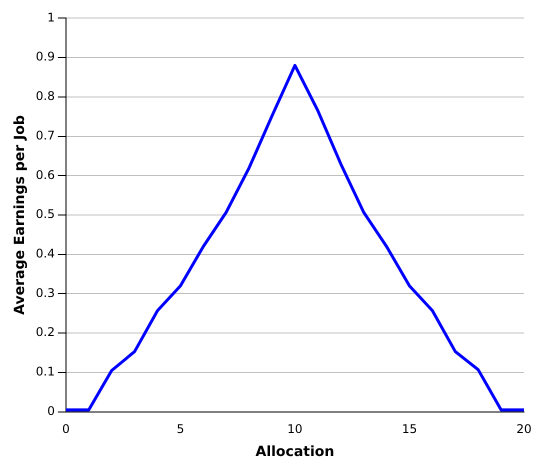  Describe the element at coordinates (66, 429) in the screenshot. I see `x-tick-label: 0` at that location.